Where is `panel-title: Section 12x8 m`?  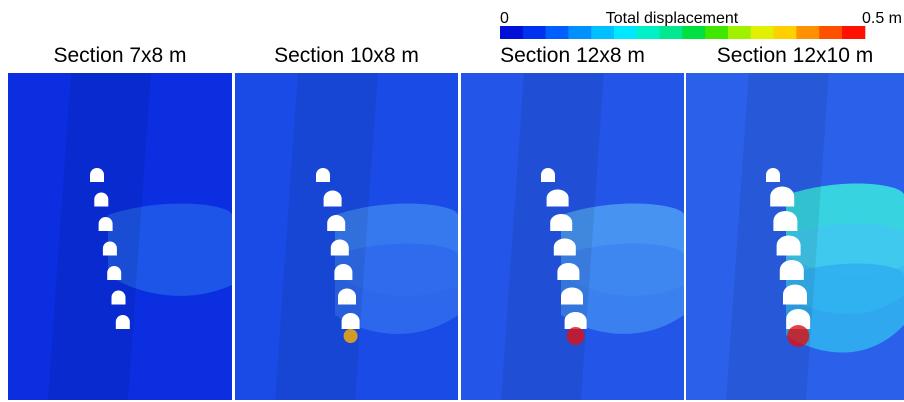
panel-title: Section 12x8 m is located at coordinates (572, 55).